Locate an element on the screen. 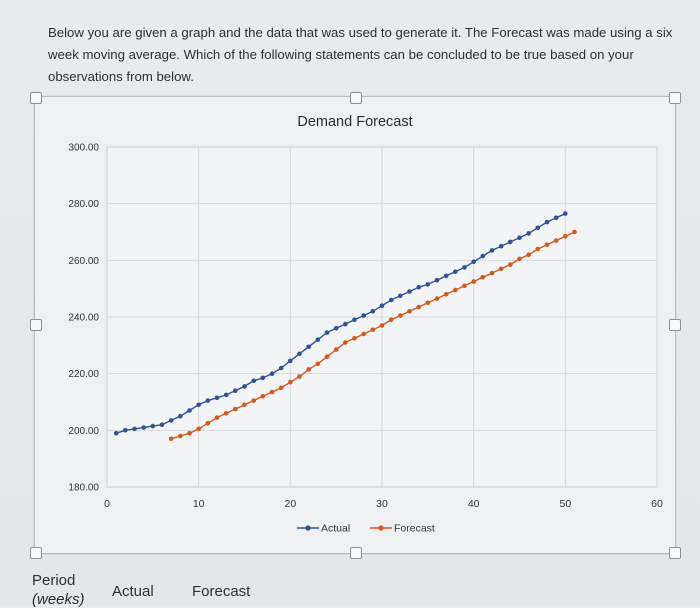 Image resolution: width=700 pixels, height=608 pixels. y-tick-label: 300.00 is located at coordinates (83, 148).